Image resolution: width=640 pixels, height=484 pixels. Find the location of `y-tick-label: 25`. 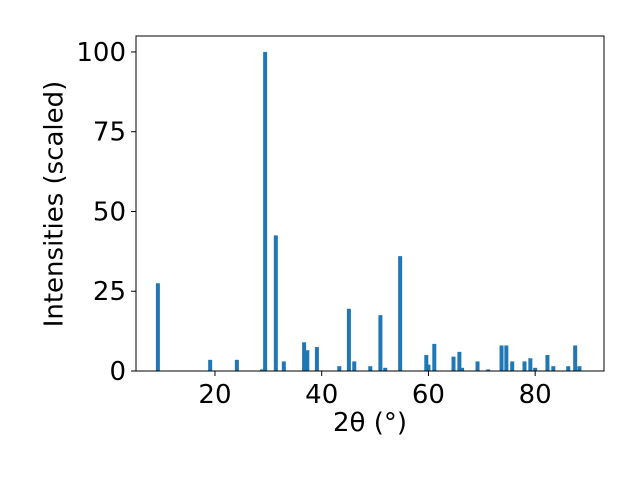

y-tick-label: 25 is located at coordinates (109, 292).